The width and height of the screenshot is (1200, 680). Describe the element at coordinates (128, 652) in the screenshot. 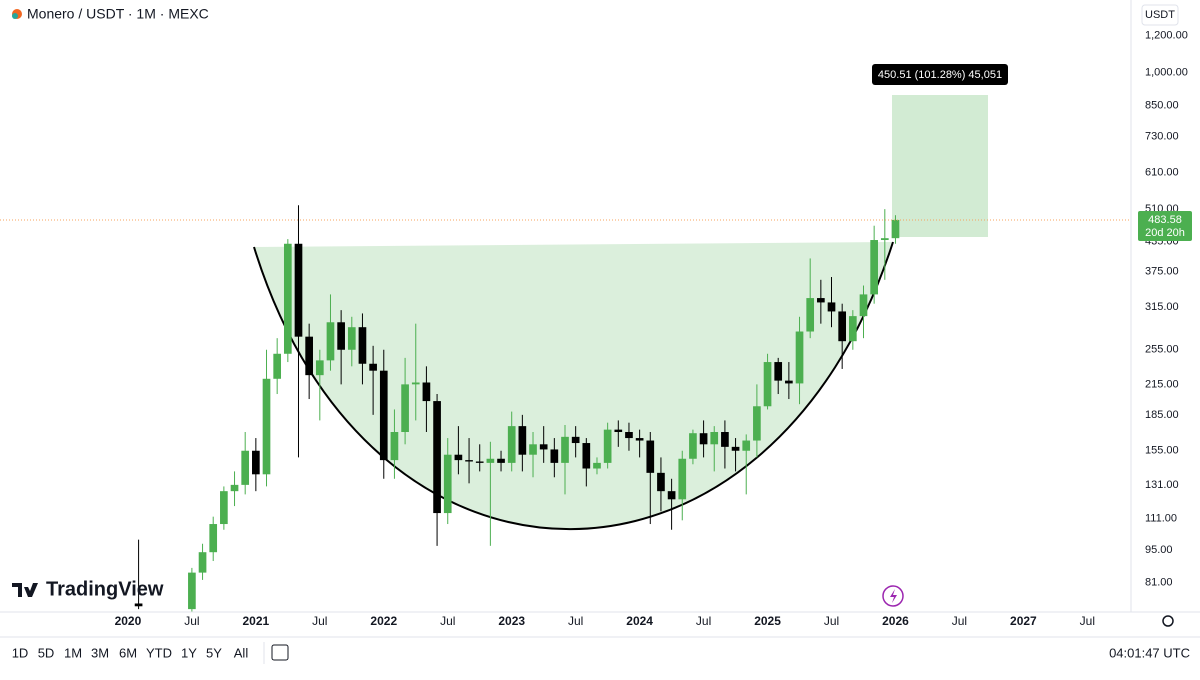

I see `range-button: 6M` at that location.